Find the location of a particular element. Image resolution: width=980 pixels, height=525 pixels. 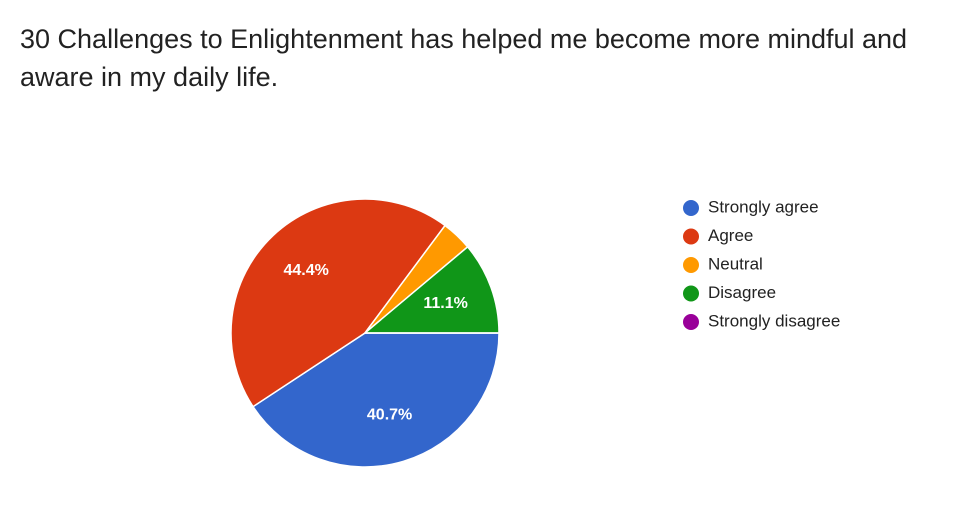

legend-label: Strongly agree is located at coordinates (763, 206).